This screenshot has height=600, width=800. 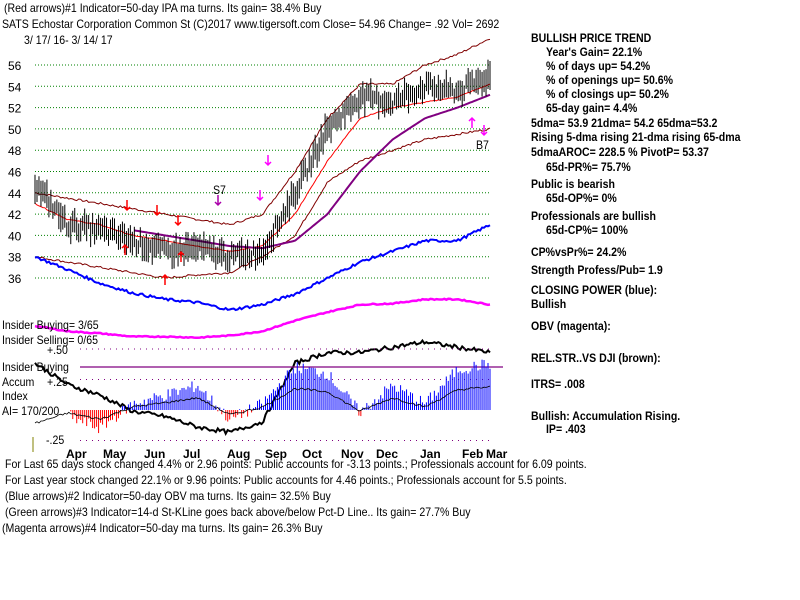 I want to click on y-tick-label: 36, so click(x=15, y=279).